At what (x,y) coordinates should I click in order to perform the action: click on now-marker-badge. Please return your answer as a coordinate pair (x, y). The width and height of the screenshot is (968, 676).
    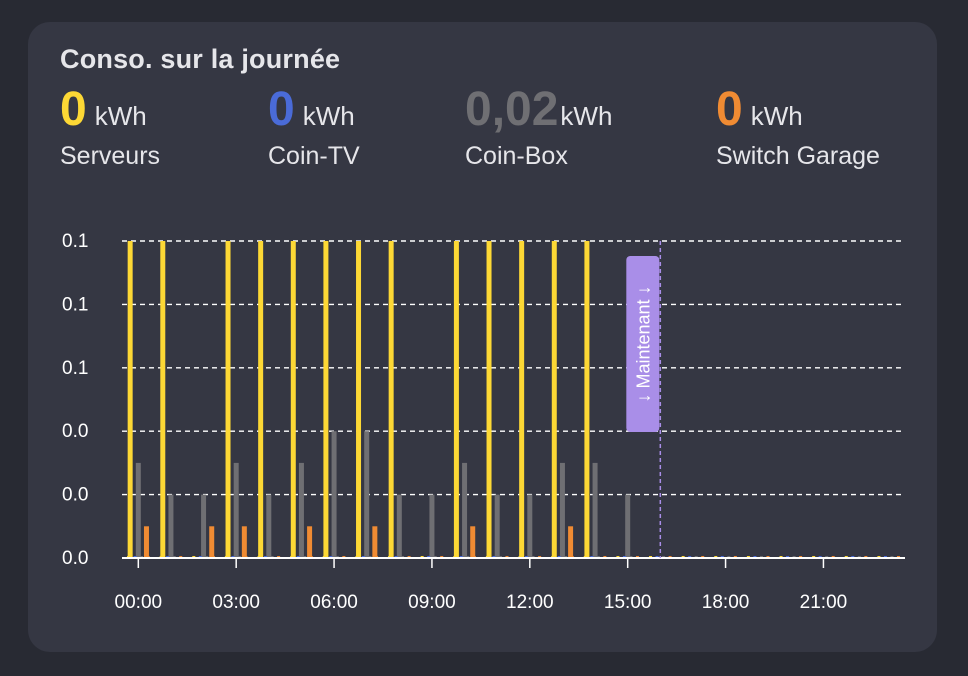
    Looking at the image, I should click on (643, 344).